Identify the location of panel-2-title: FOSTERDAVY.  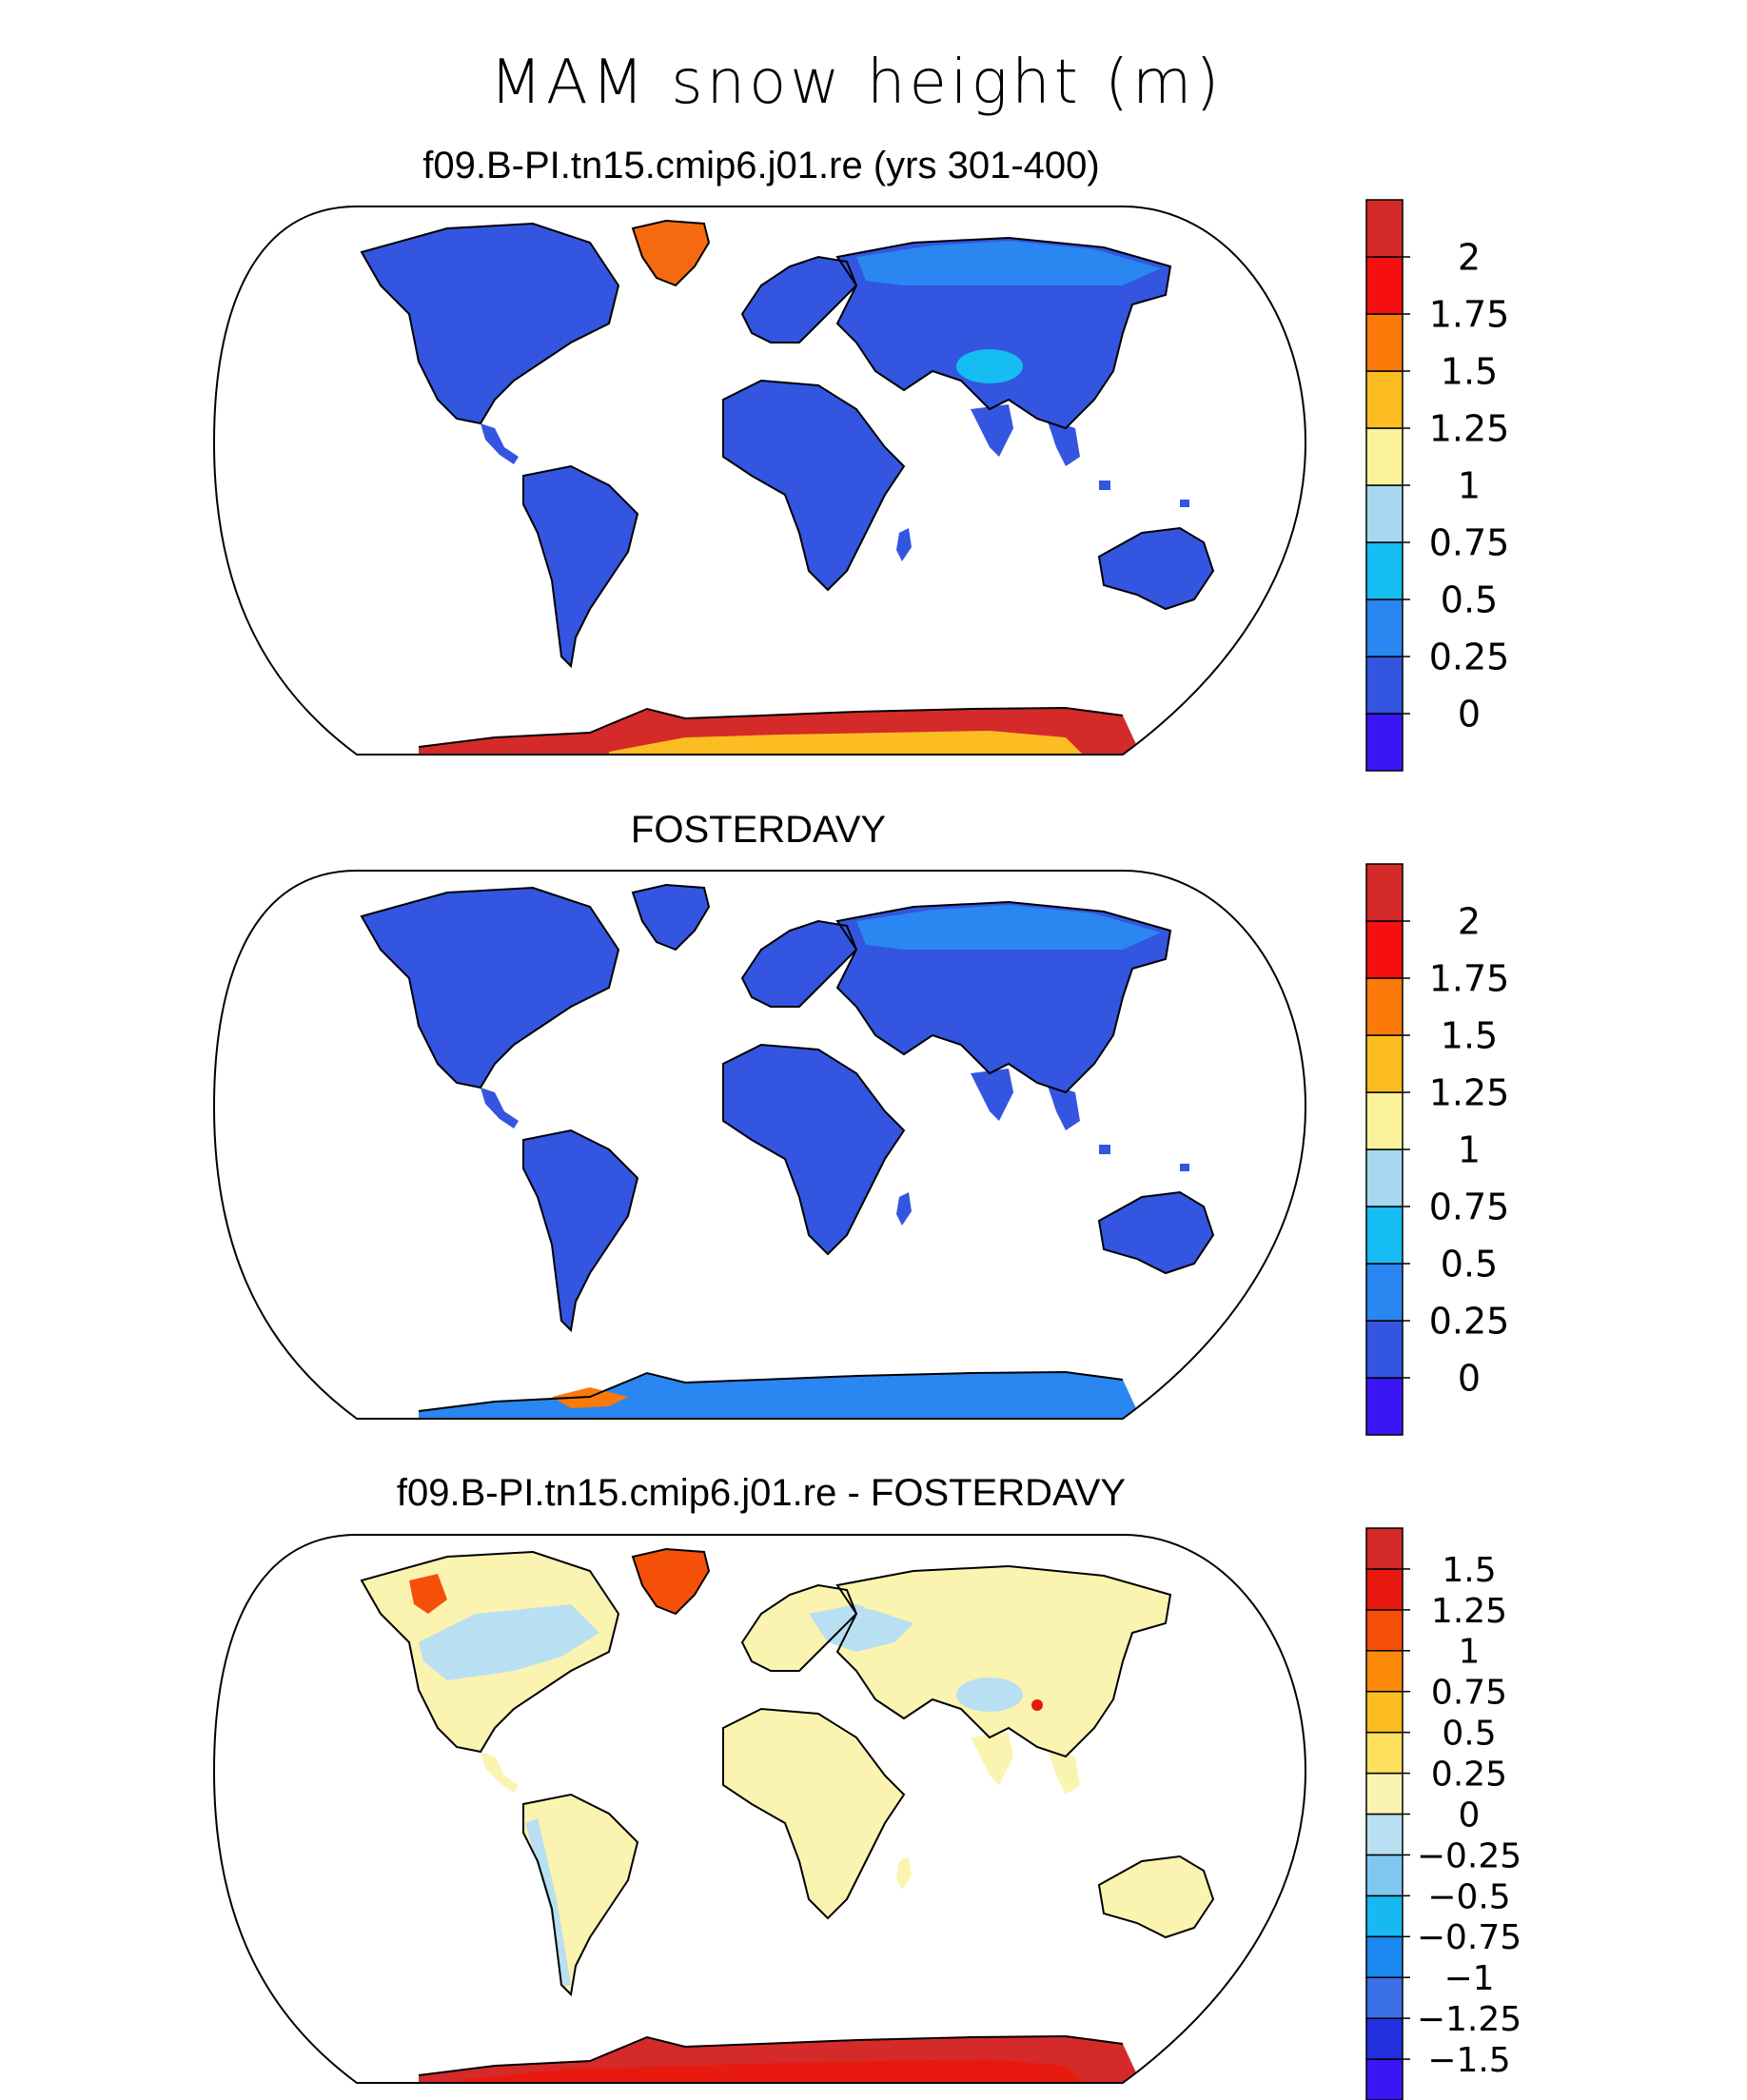
(758, 830).